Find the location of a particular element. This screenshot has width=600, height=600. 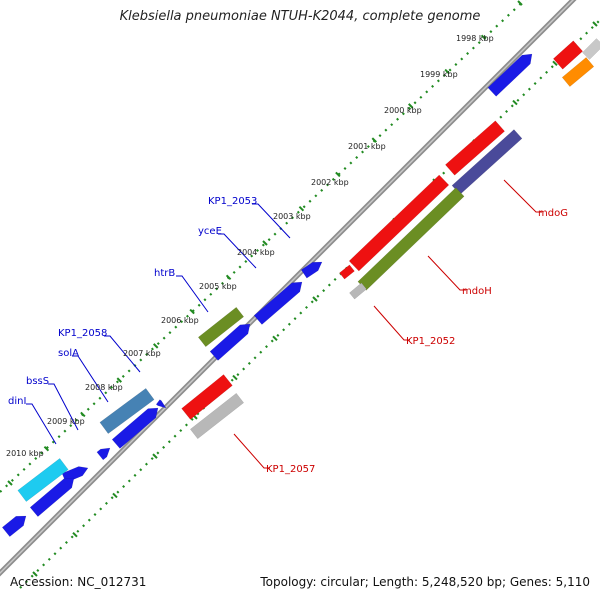

gene-block-2053 is located at coordinates (311, 270).